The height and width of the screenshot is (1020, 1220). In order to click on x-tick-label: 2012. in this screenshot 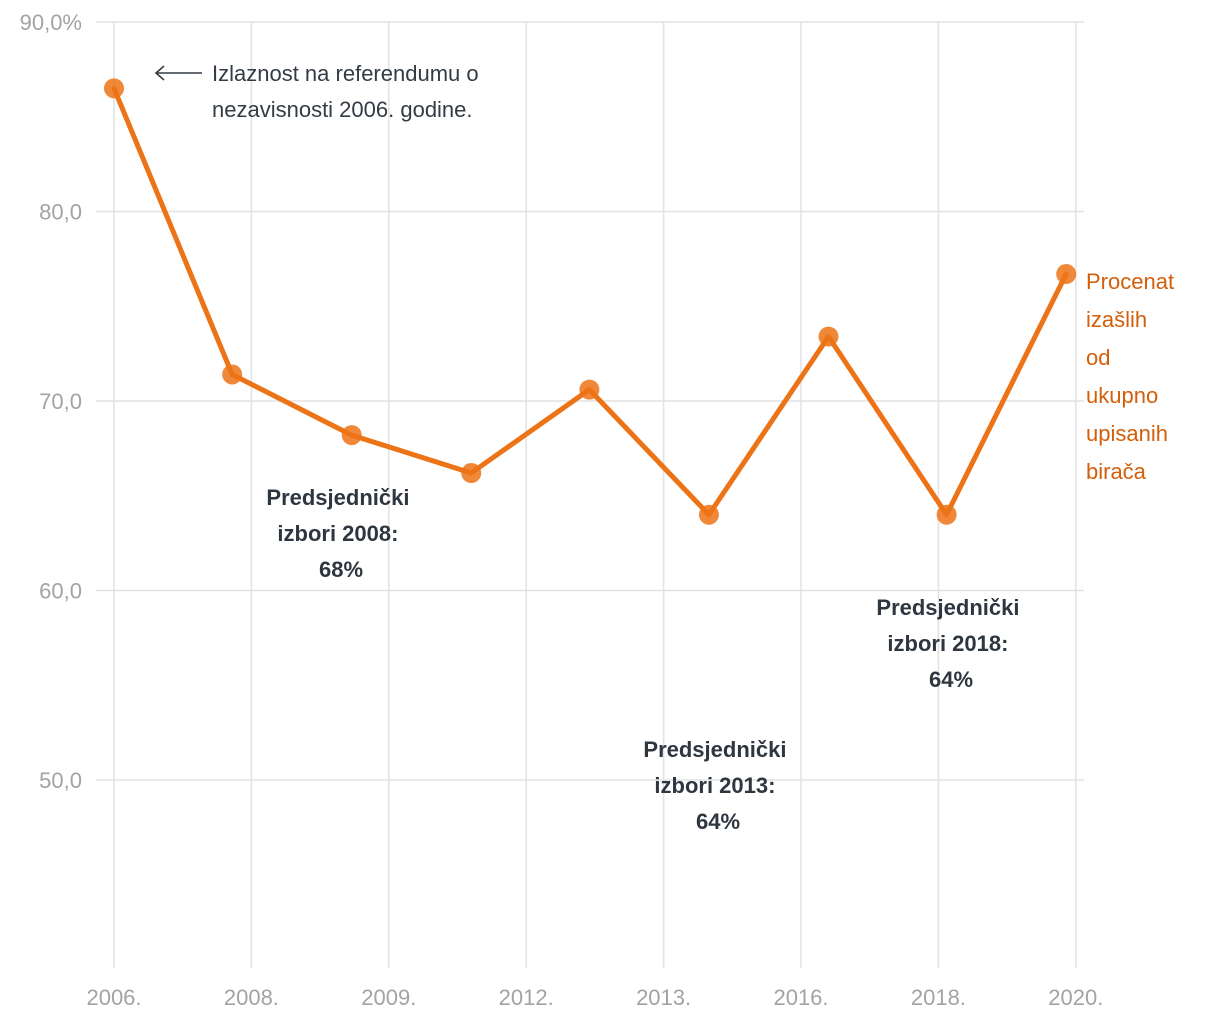, I will do `click(526, 997)`.